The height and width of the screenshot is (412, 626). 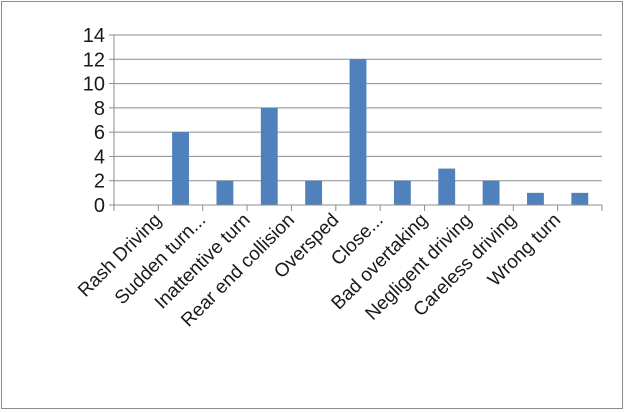 What do you see at coordinates (99, 109) in the screenshot?
I see `y-tick-label: 8` at bounding box center [99, 109].